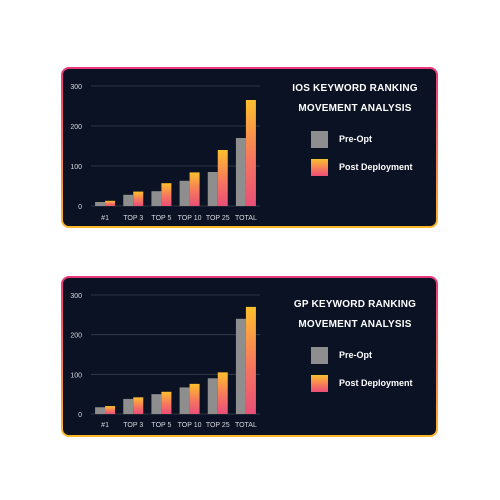 This screenshot has height=500, width=500. Describe the element at coordinates (190, 425) in the screenshot. I see `gp-x-tick-label: TOP 10` at that location.